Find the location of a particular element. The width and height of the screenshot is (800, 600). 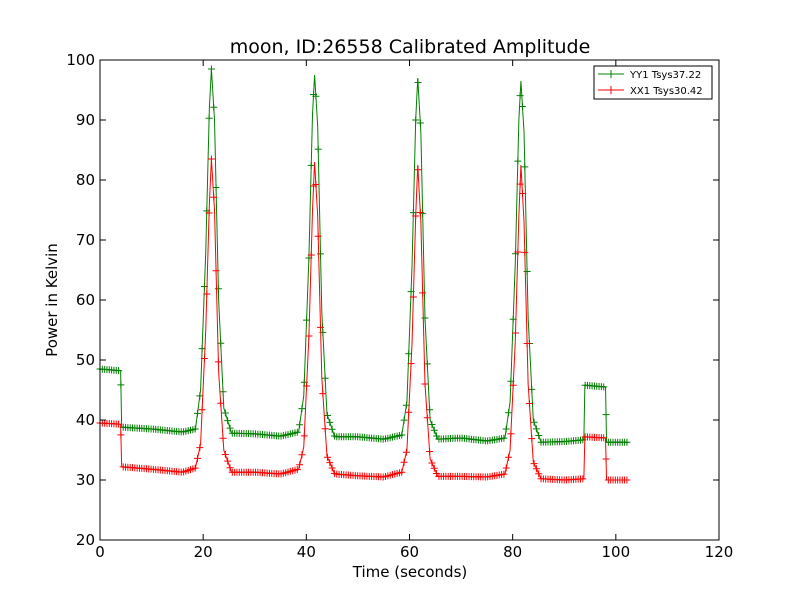

x-tick-label: 60 is located at coordinates (409, 552).